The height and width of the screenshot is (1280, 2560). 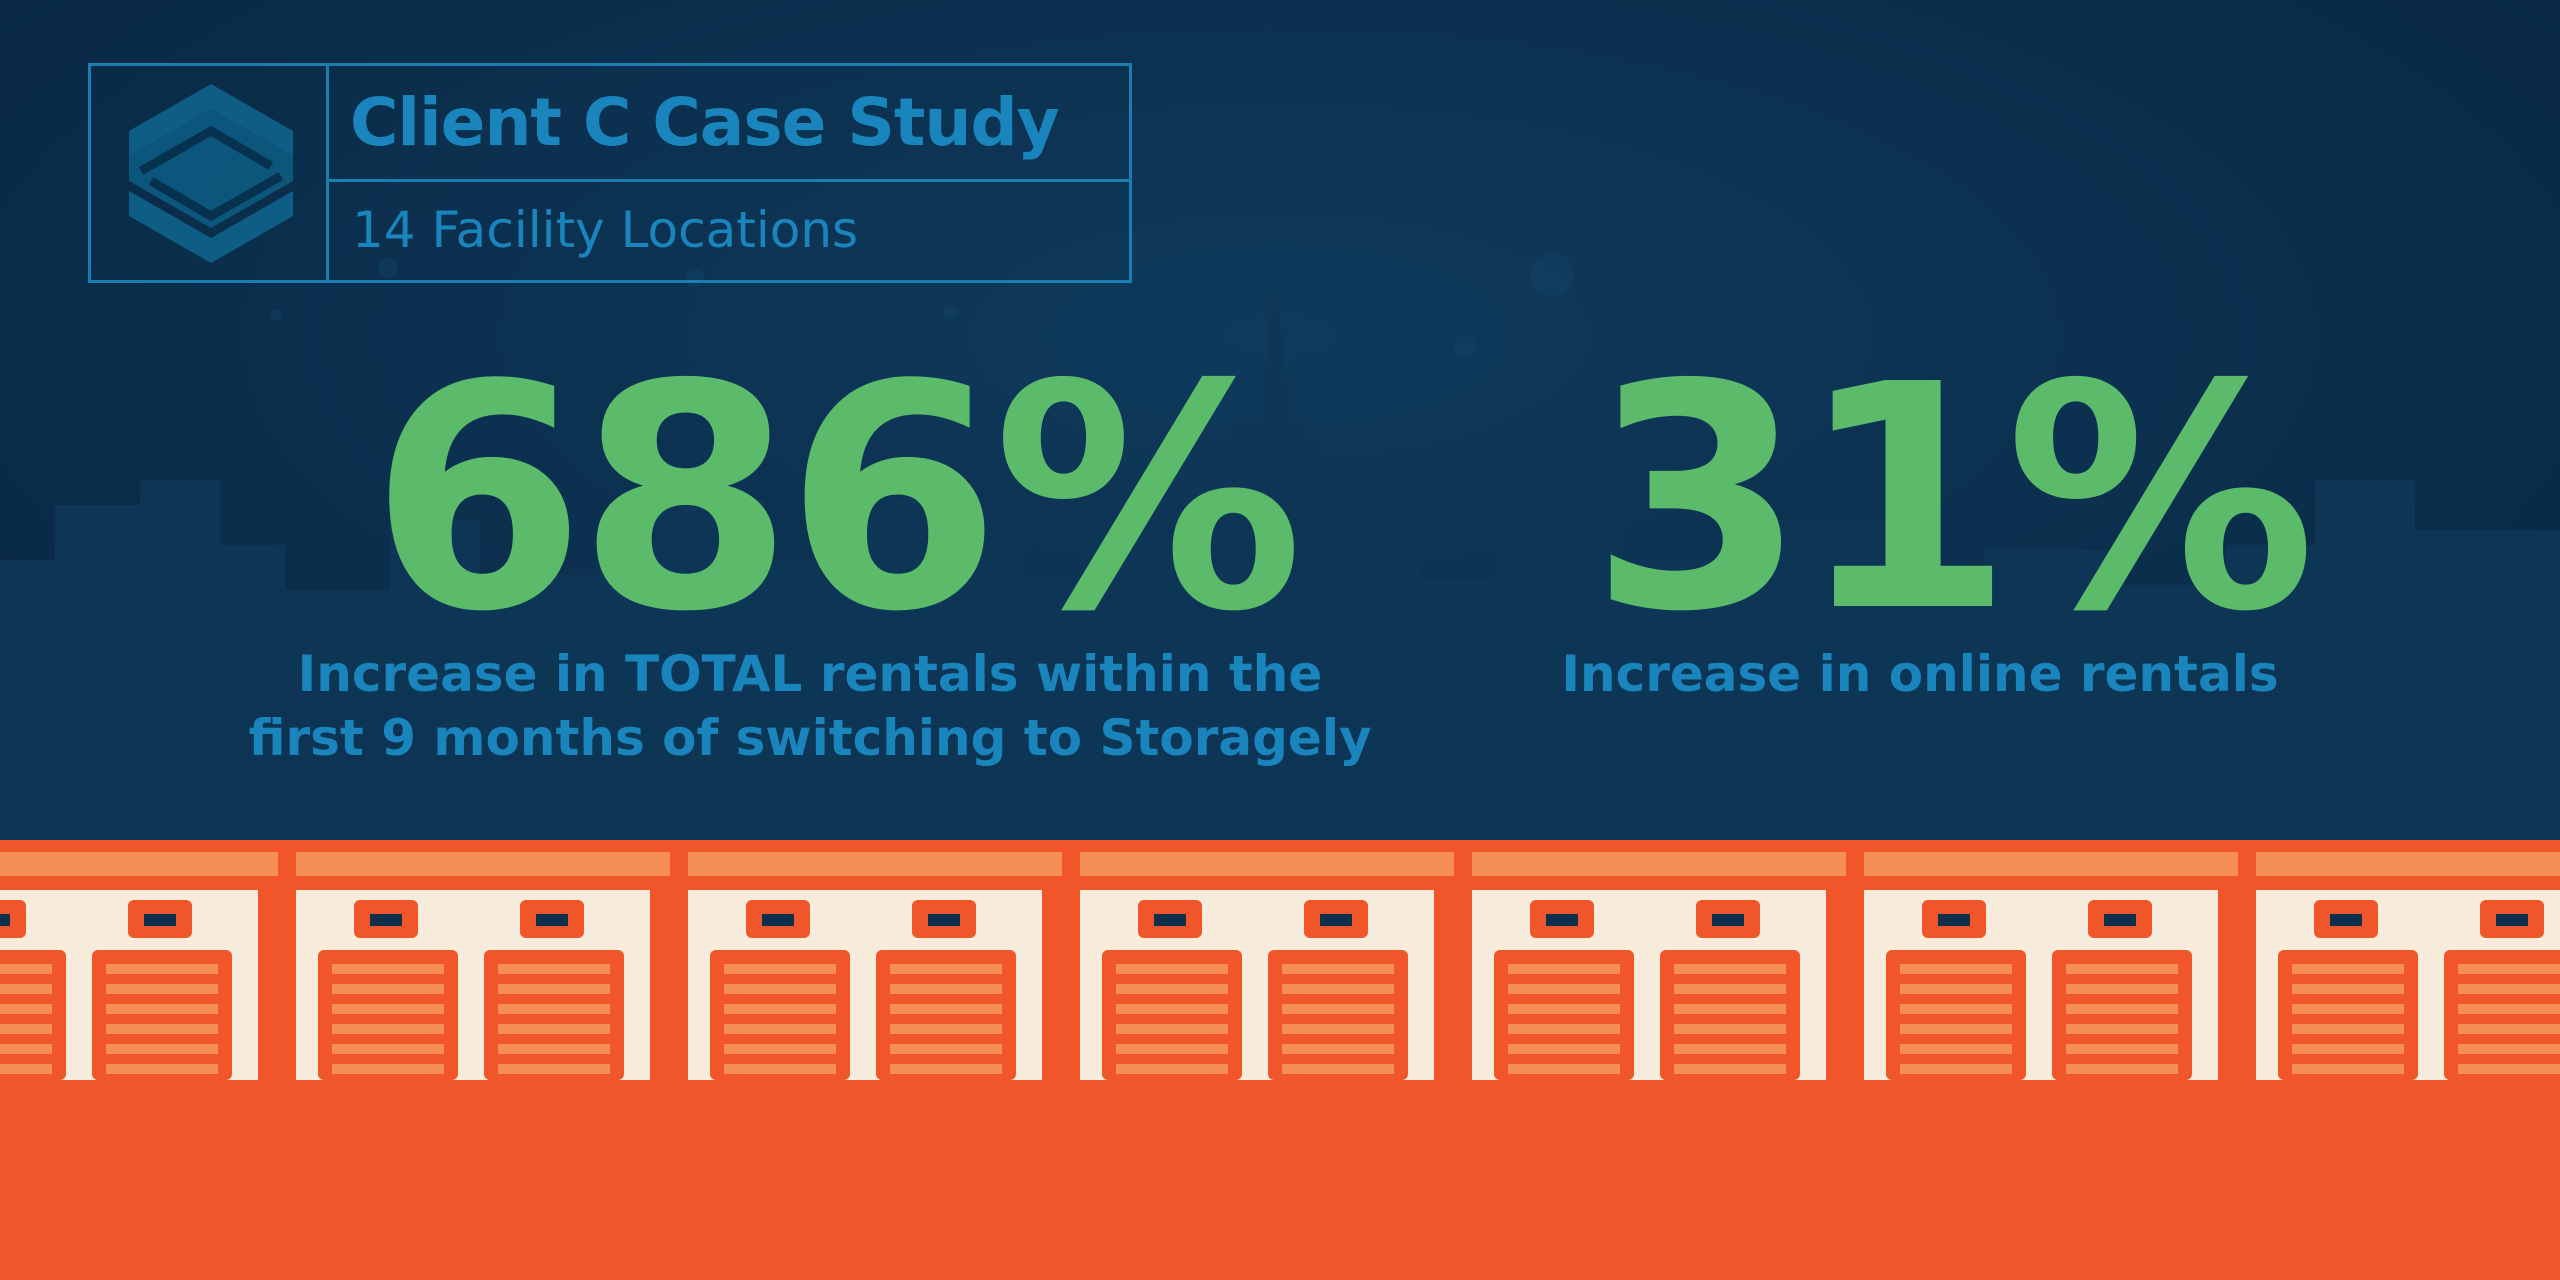 I want to click on case-study-title: Client C Case Study, so click(x=705, y=122).